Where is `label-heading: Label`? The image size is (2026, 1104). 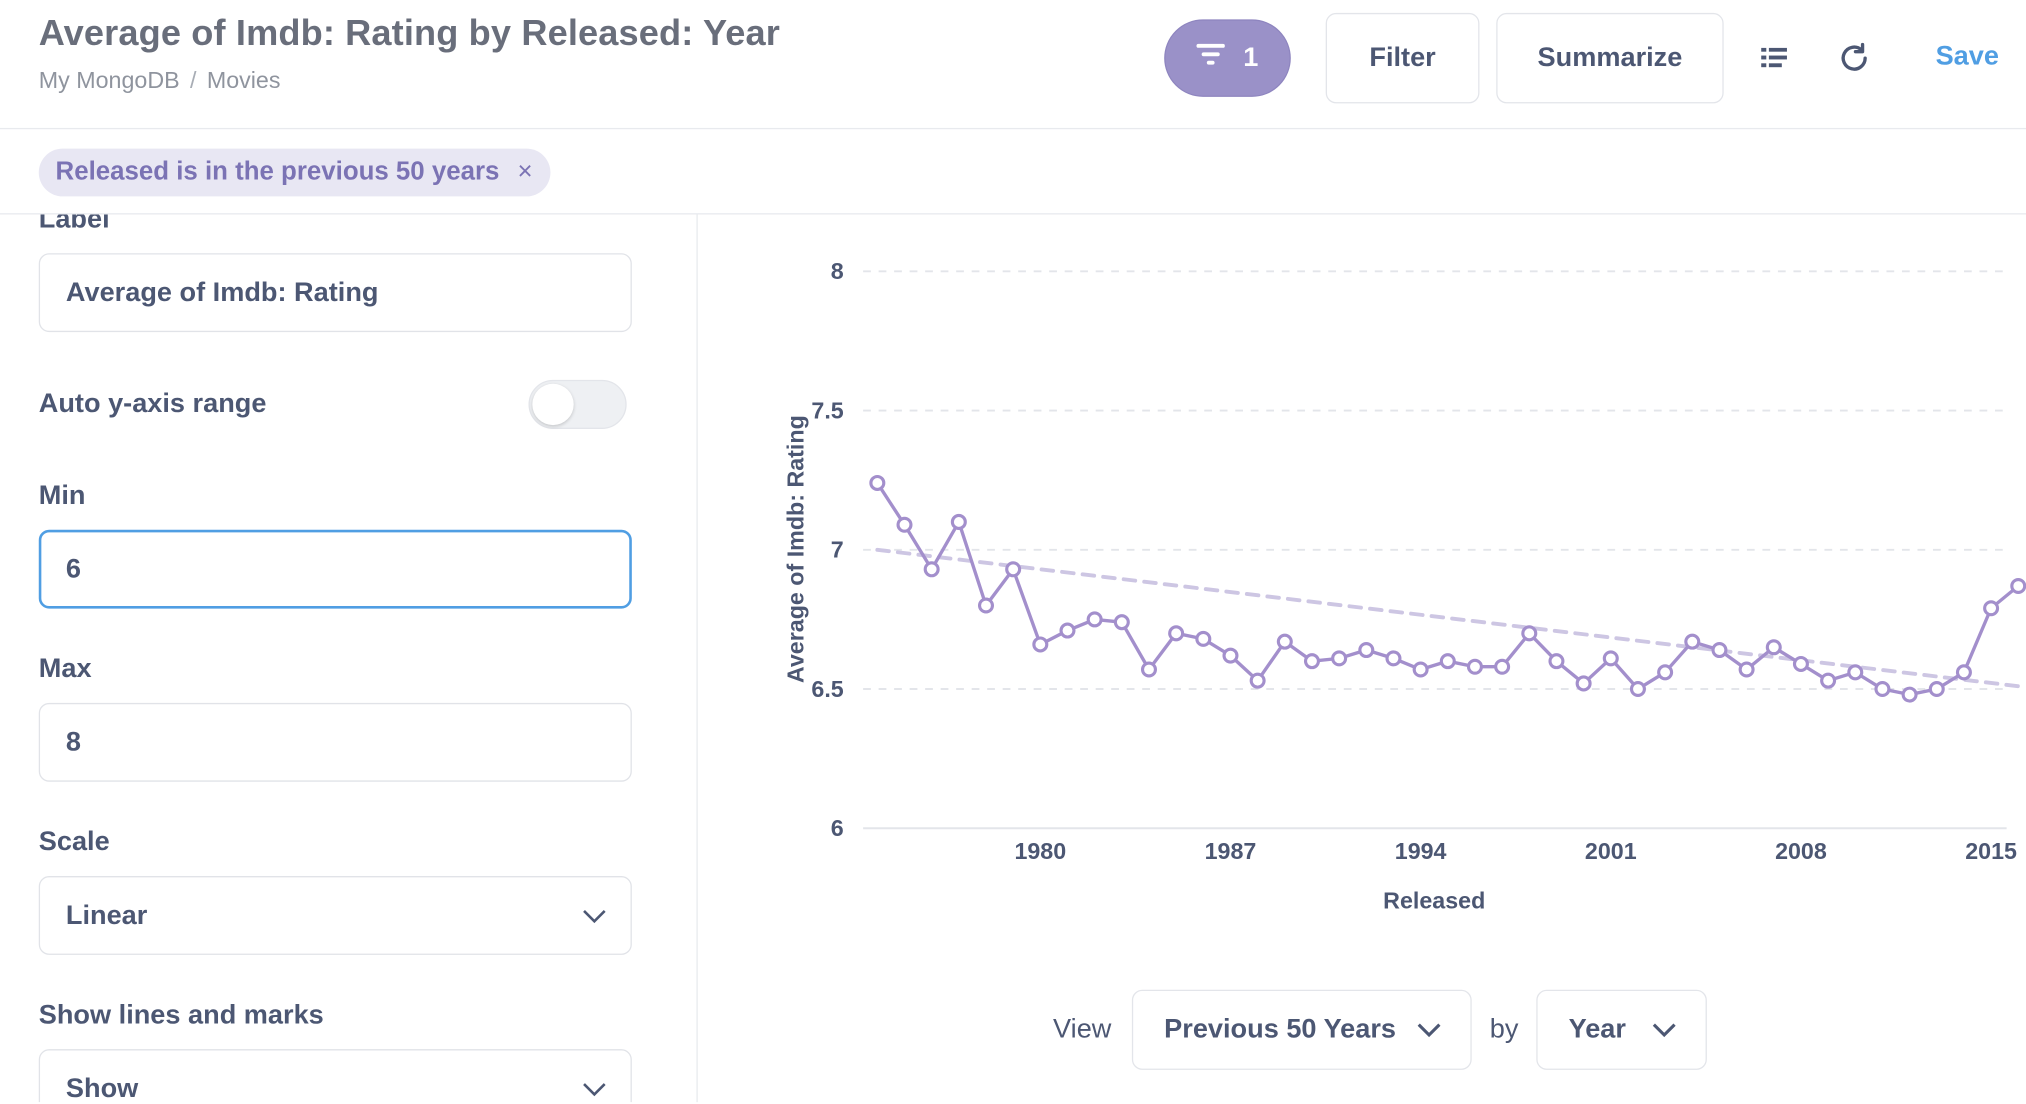 label-heading: Label is located at coordinates (74, 224).